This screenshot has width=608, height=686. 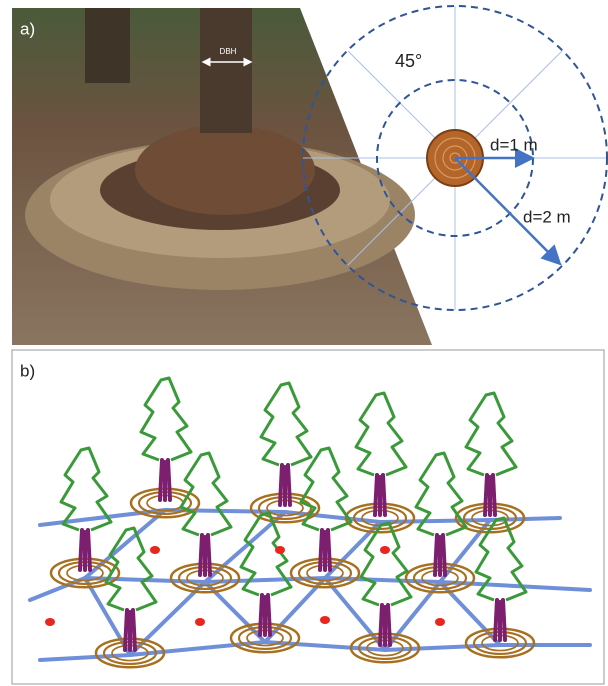 I want to click on gaps, so click(x=245, y=586).